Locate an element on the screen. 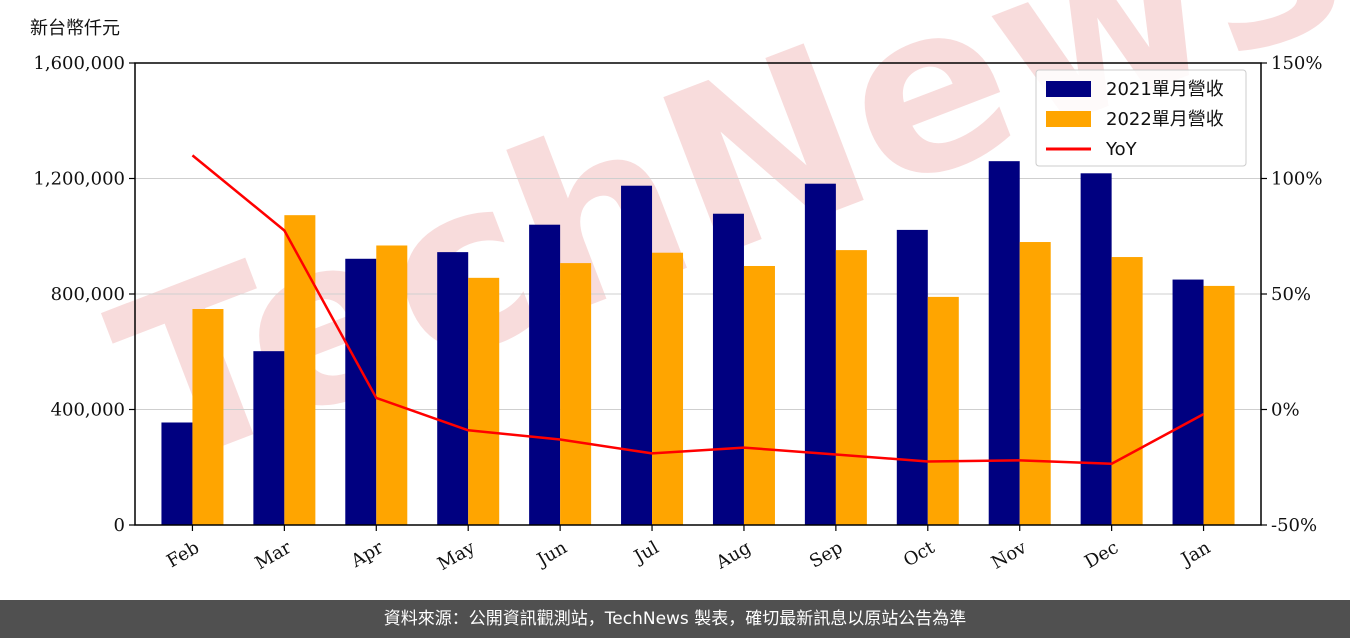 Image resolution: width=1350 pixels, height=638 pixels. bar-2022-sep is located at coordinates (851, 388).